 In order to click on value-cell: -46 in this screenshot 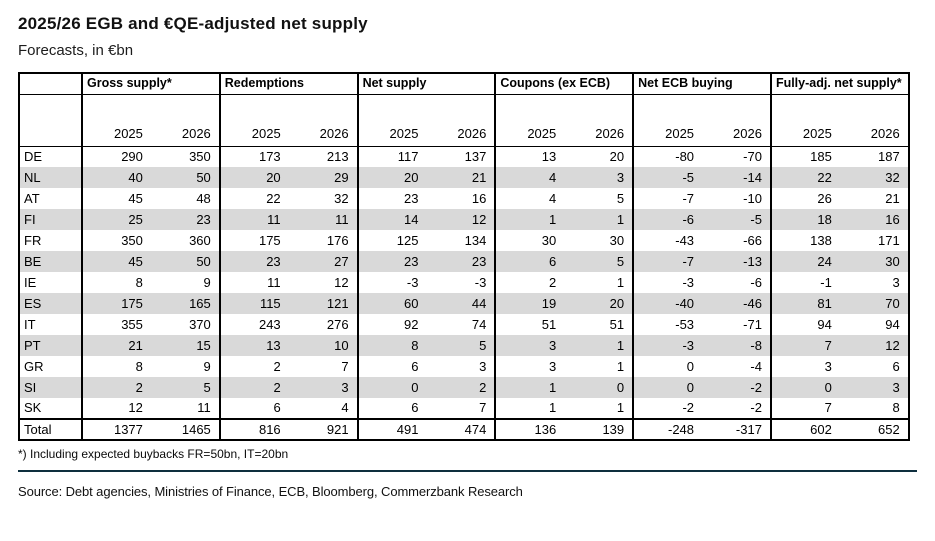, I will do `click(752, 303)`.